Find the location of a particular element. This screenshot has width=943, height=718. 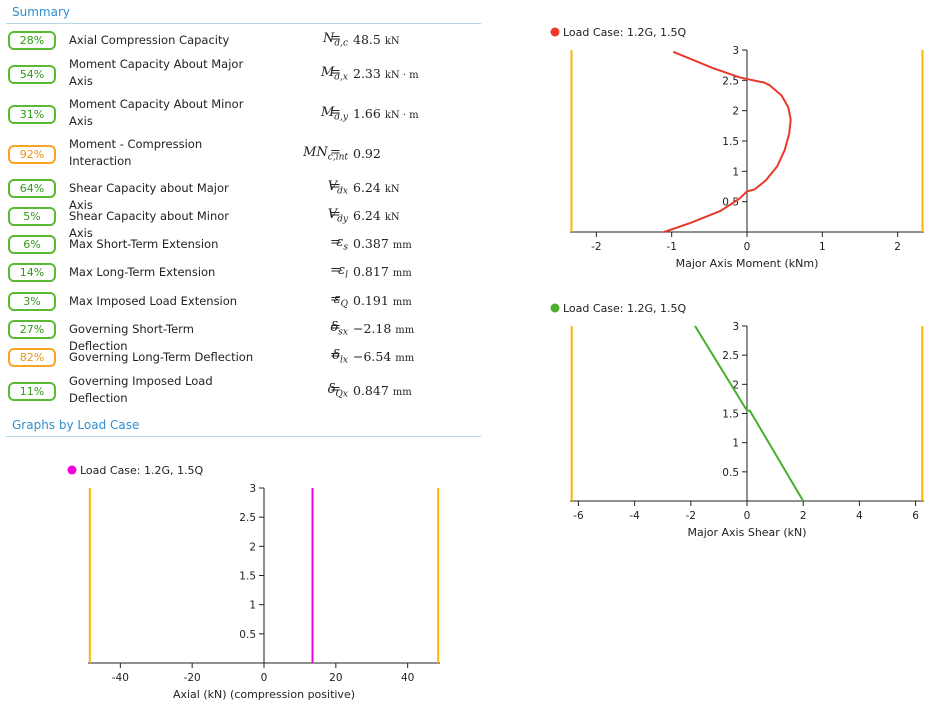

value-number: 0.191 is located at coordinates (371, 300).